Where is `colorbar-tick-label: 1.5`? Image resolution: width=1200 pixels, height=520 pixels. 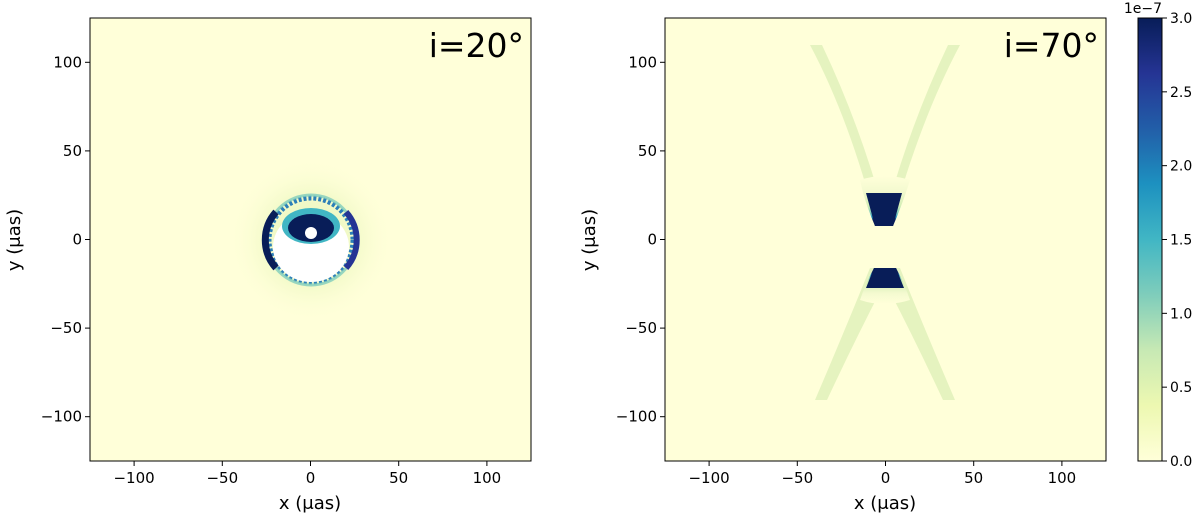
colorbar-tick-label: 1.5 is located at coordinates (1181, 241).